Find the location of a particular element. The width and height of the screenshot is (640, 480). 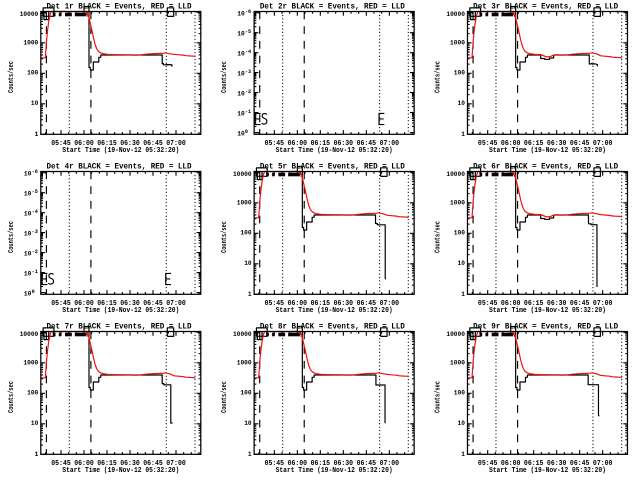

svg-text:Det 9r BLACK = Events, RED = L: Det 9r BLACK = Events, RED = LLD is located at coordinates (545, 326).